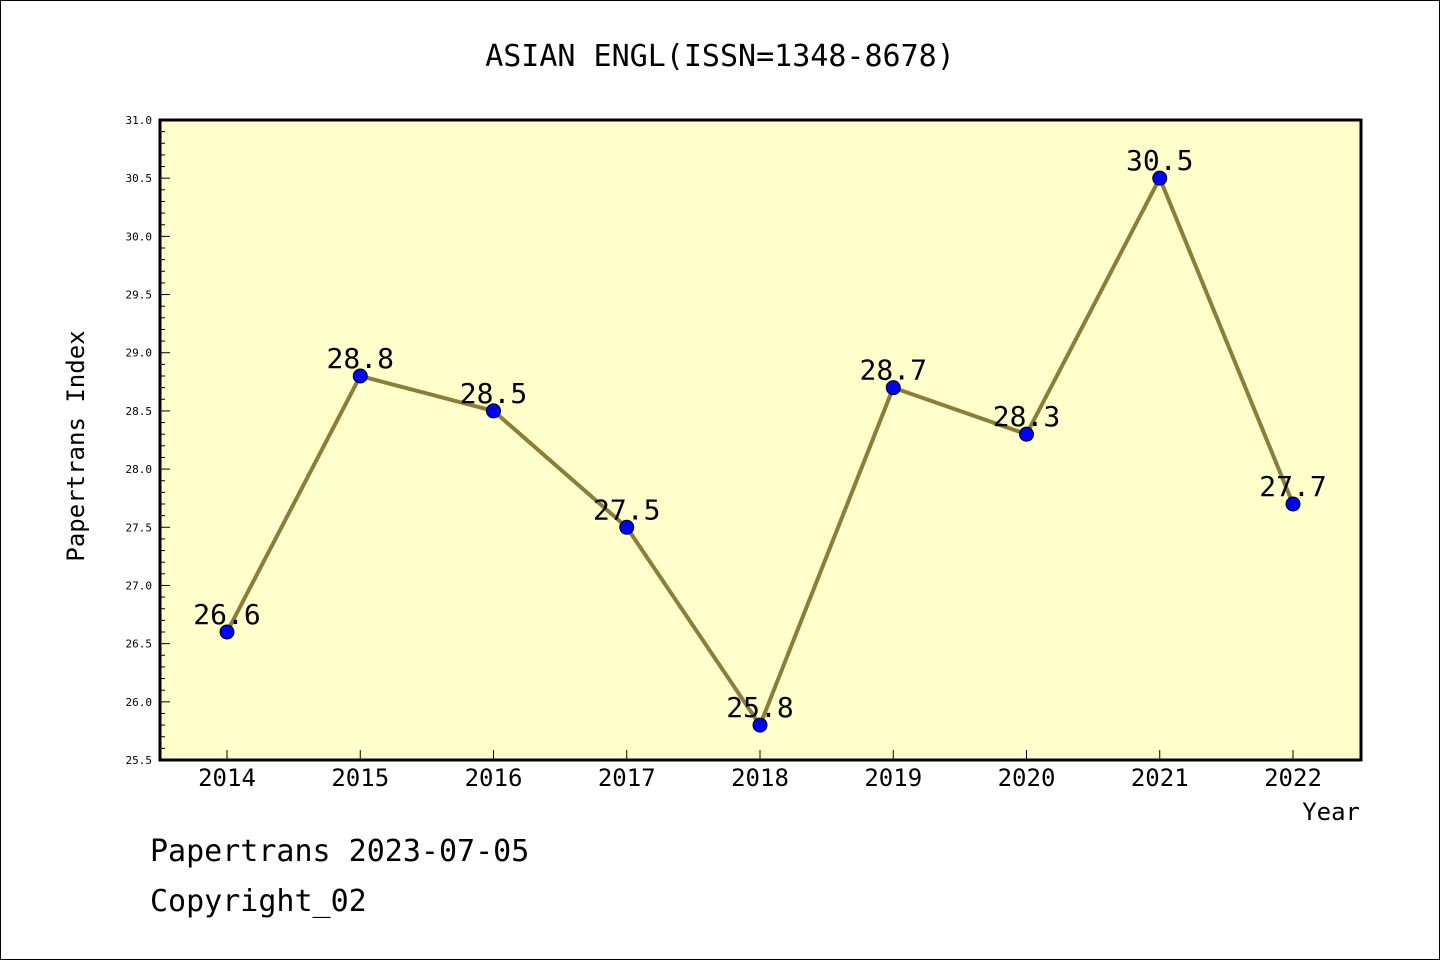 Image resolution: width=1440 pixels, height=960 pixels. What do you see at coordinates (1159, 160) in the screenshot?
I see `data-label: 30.5` at bounding box center [1159, 160].